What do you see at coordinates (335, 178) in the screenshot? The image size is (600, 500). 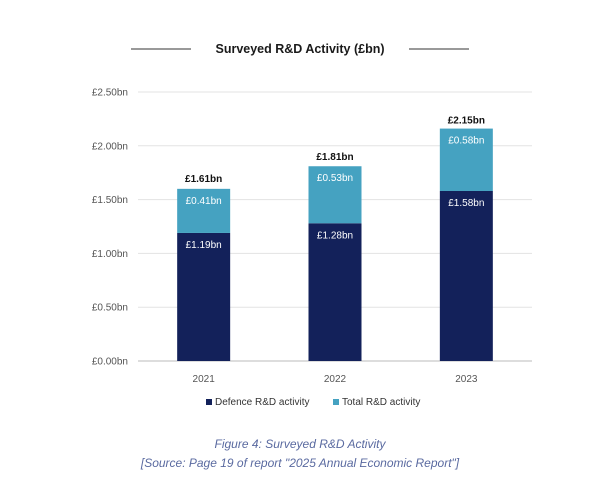 I see `bar-value-label: £0.53bn` at bounding box center [335, 178].